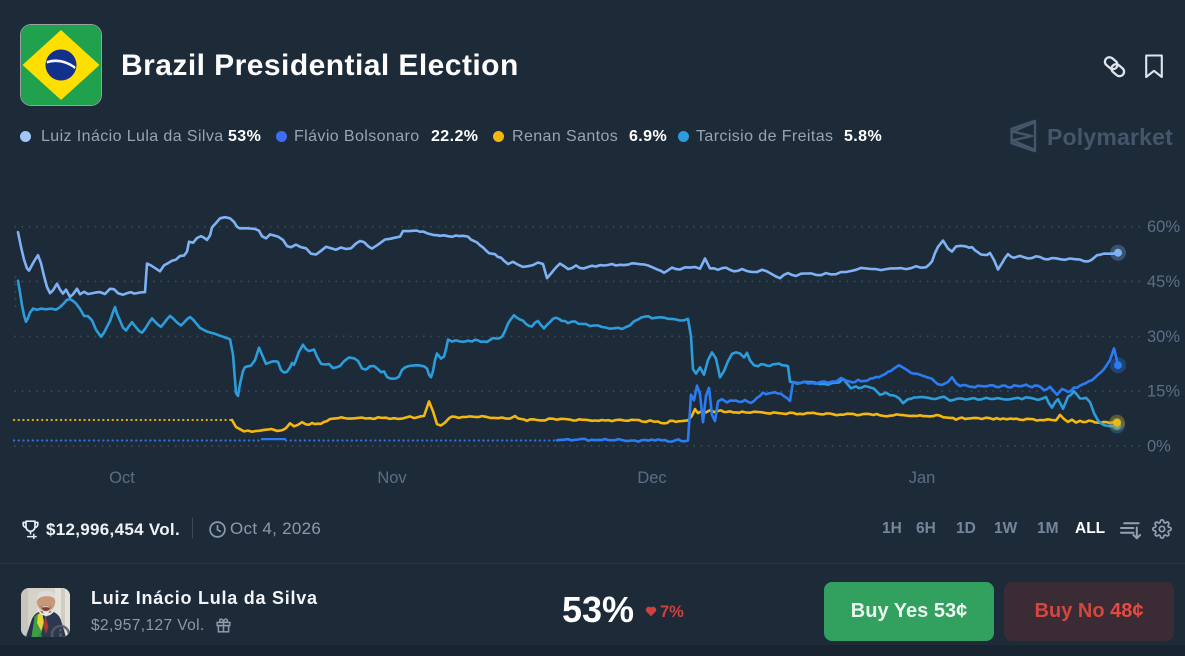 The image size is (1185, 656). I want to click on svg-text: 15%, so click(1163, 392).